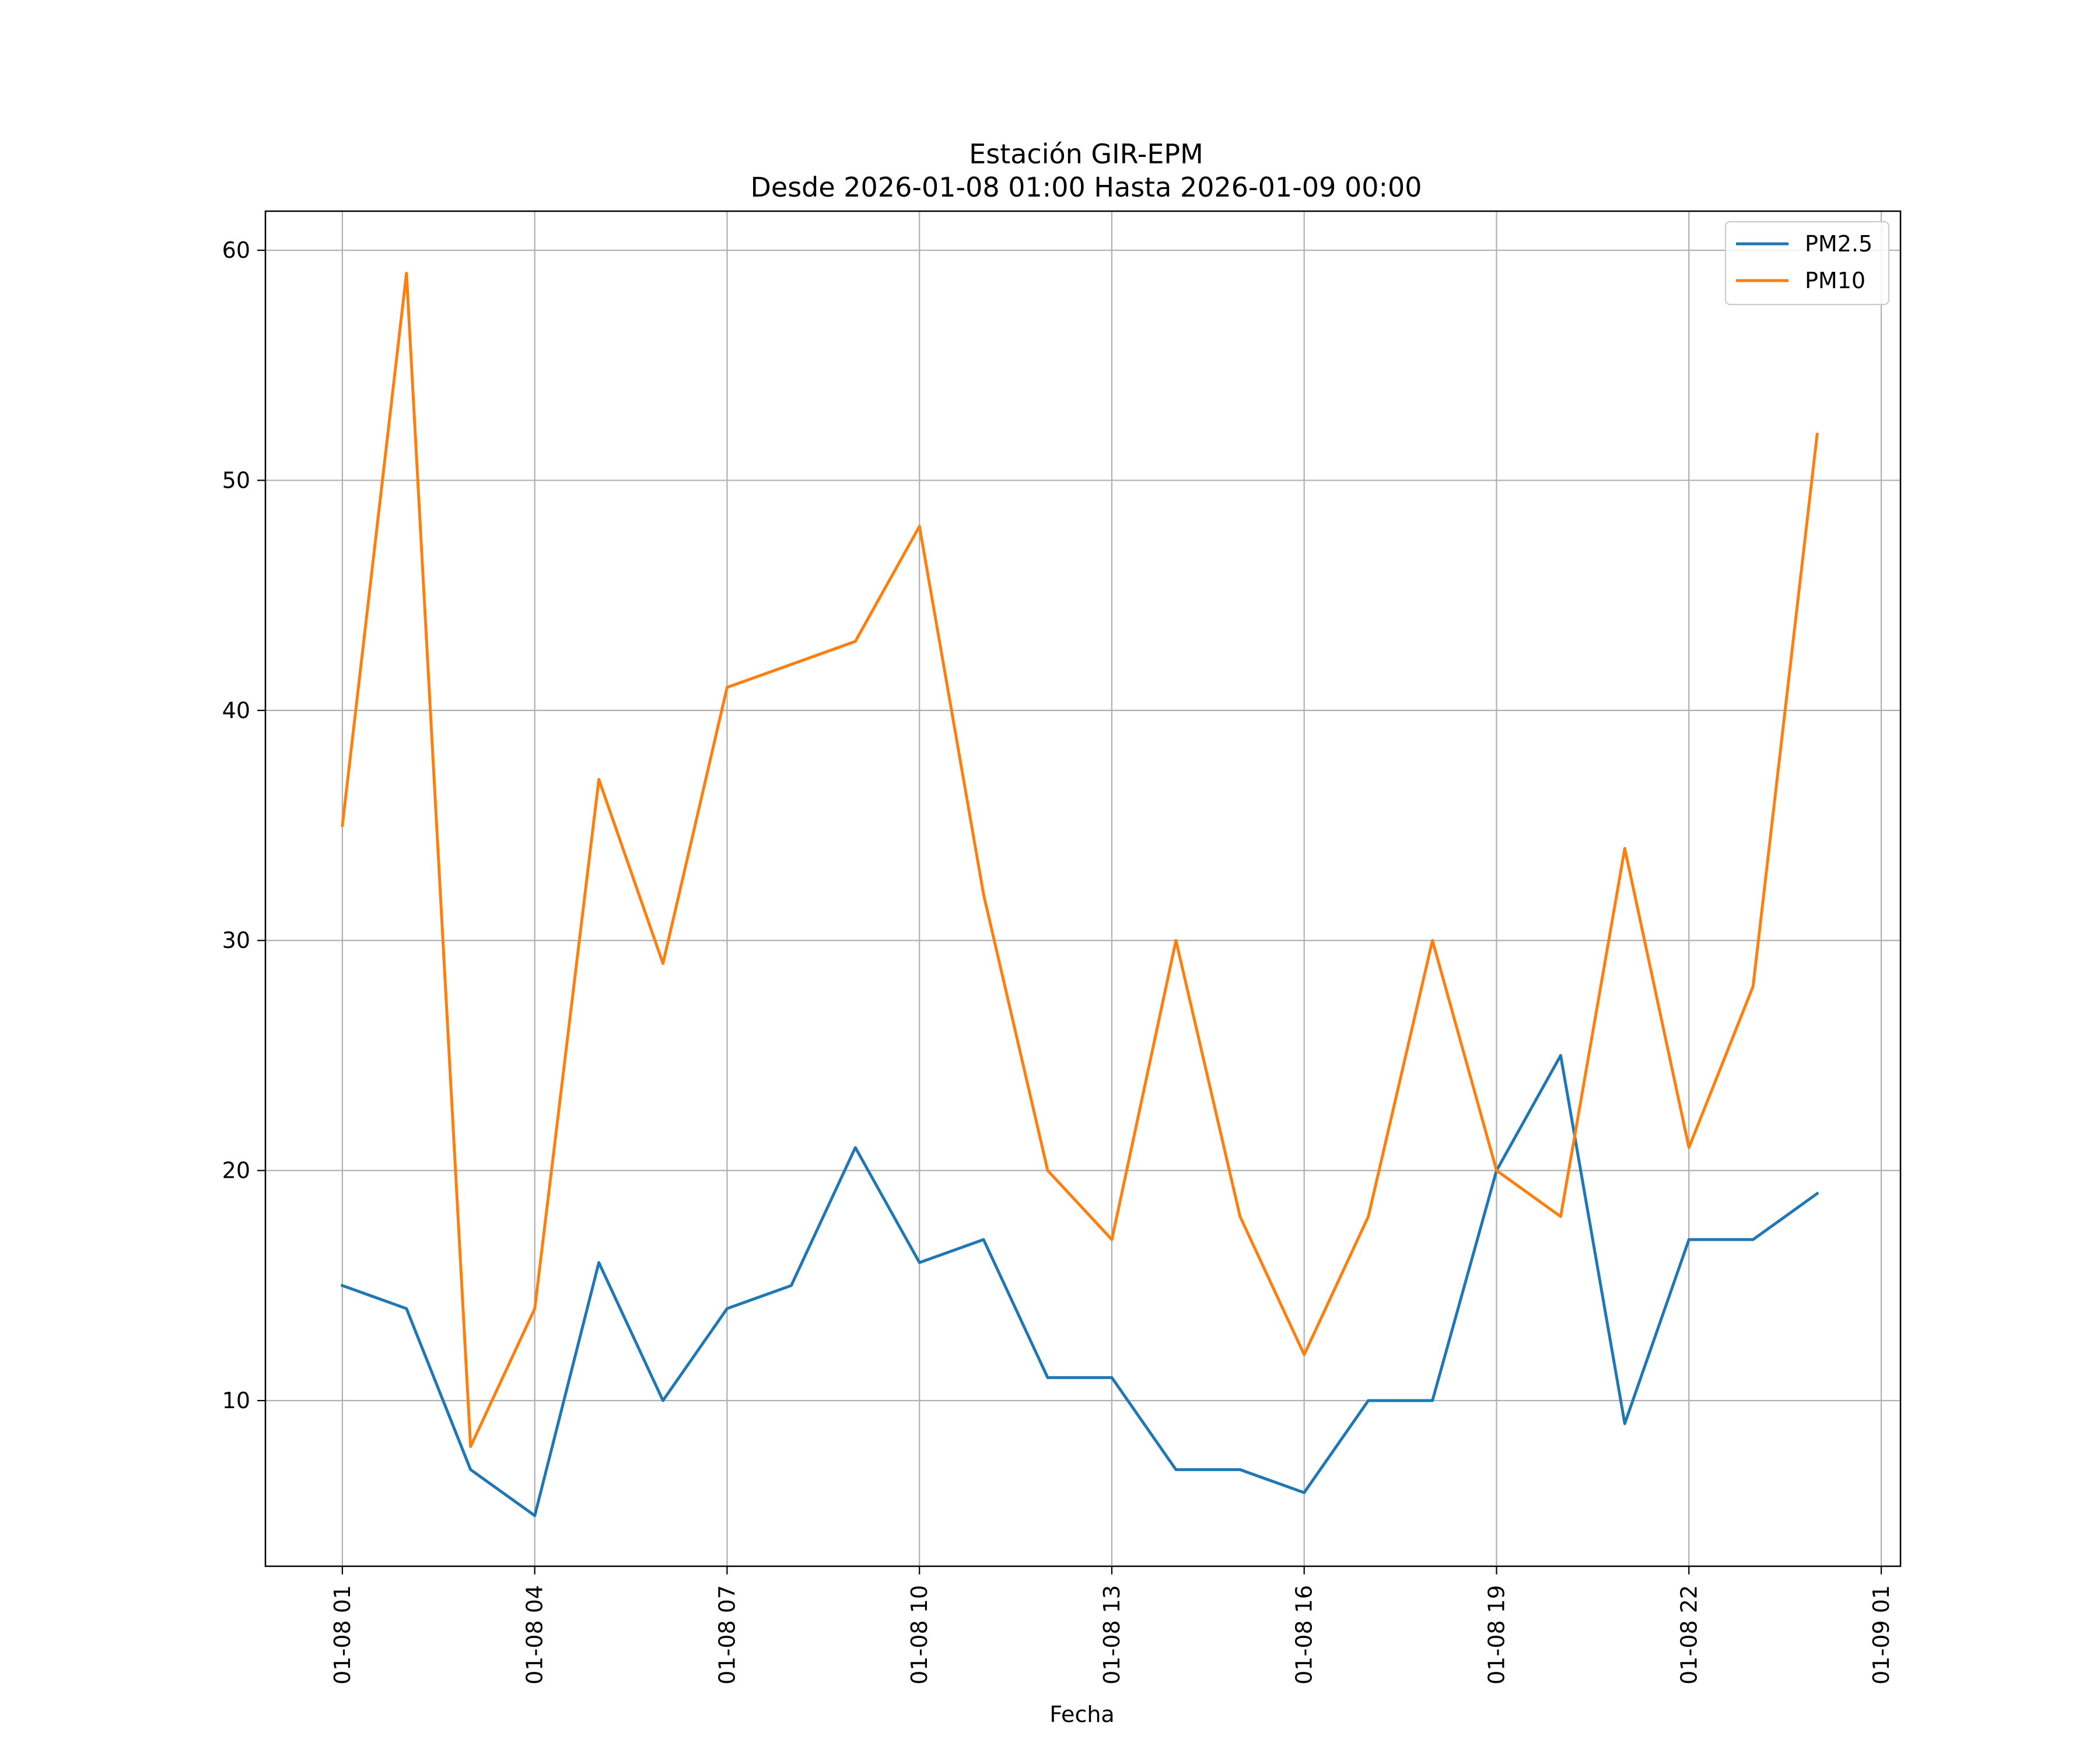 The width and height of the screenshot is (2100, 1750). I want to click on x-tick-label: 01-08 16, so click(1304, 1635).